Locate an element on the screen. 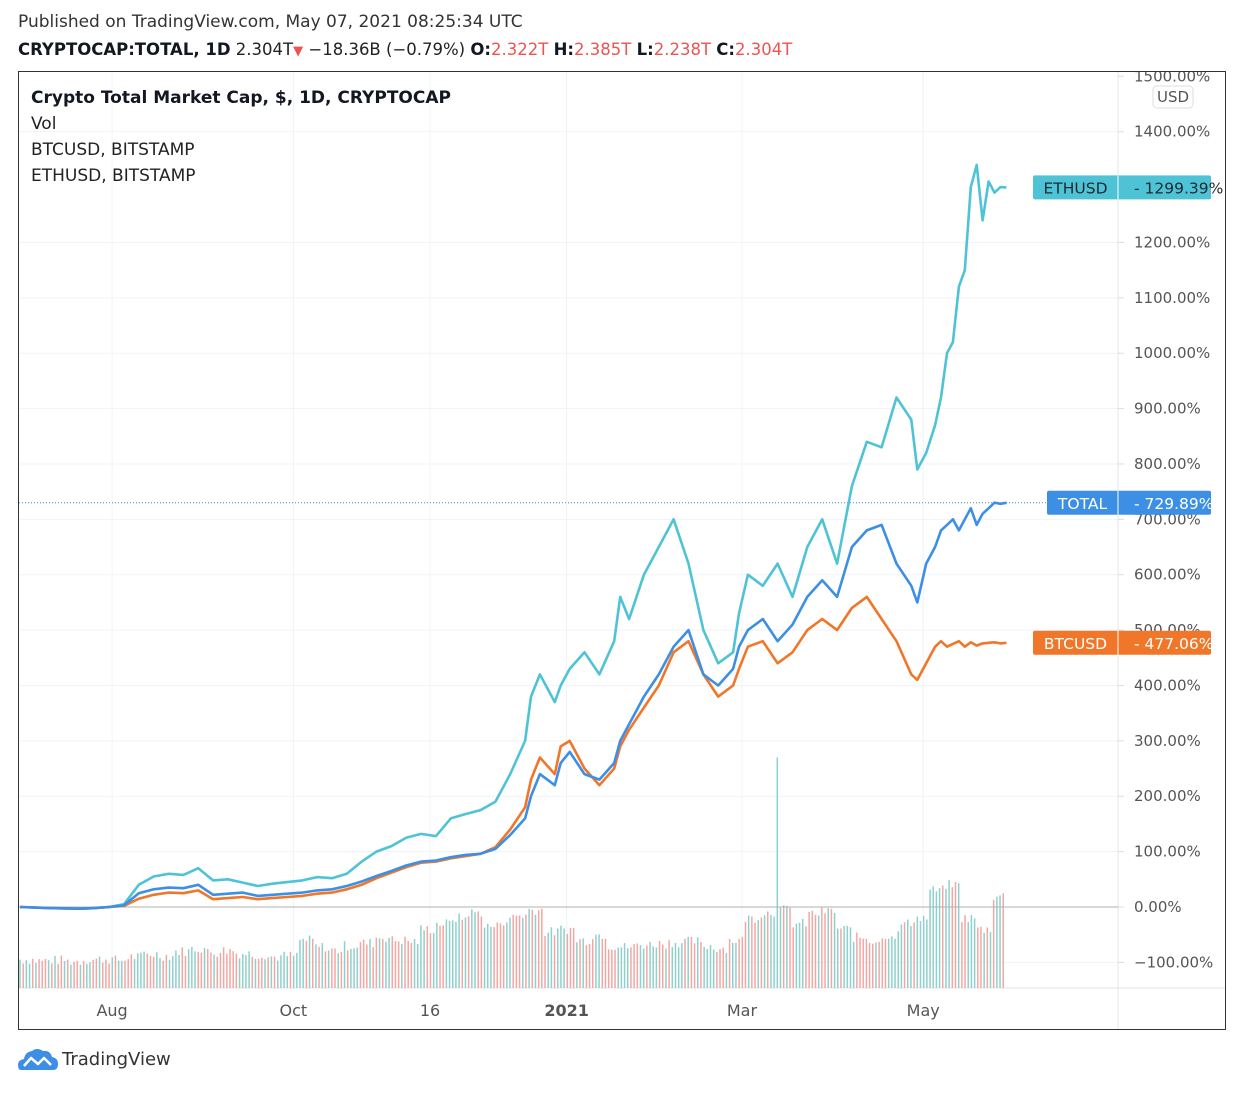  close-value: 2.304T is located at coordinates (763, 49).